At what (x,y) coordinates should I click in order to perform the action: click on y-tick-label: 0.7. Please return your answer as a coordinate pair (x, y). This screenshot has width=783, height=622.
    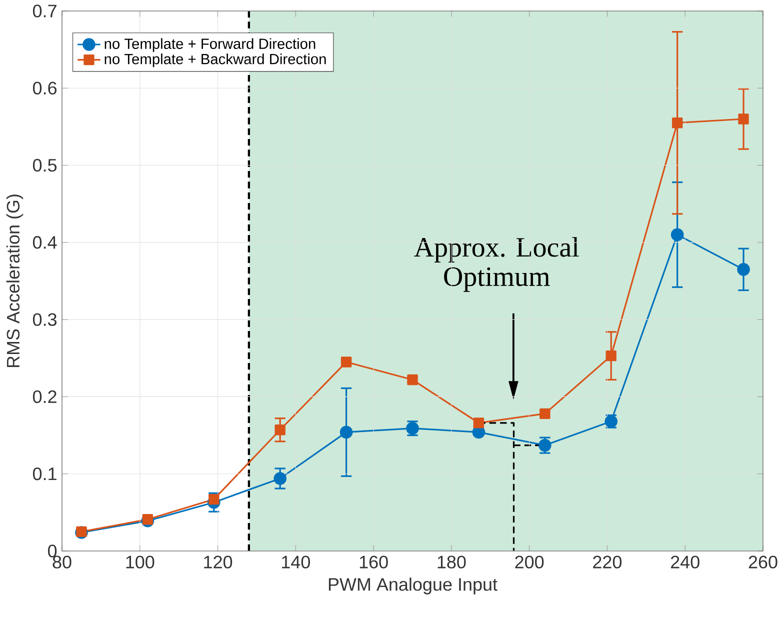
    Looking at the image, I should click on (44, 11).